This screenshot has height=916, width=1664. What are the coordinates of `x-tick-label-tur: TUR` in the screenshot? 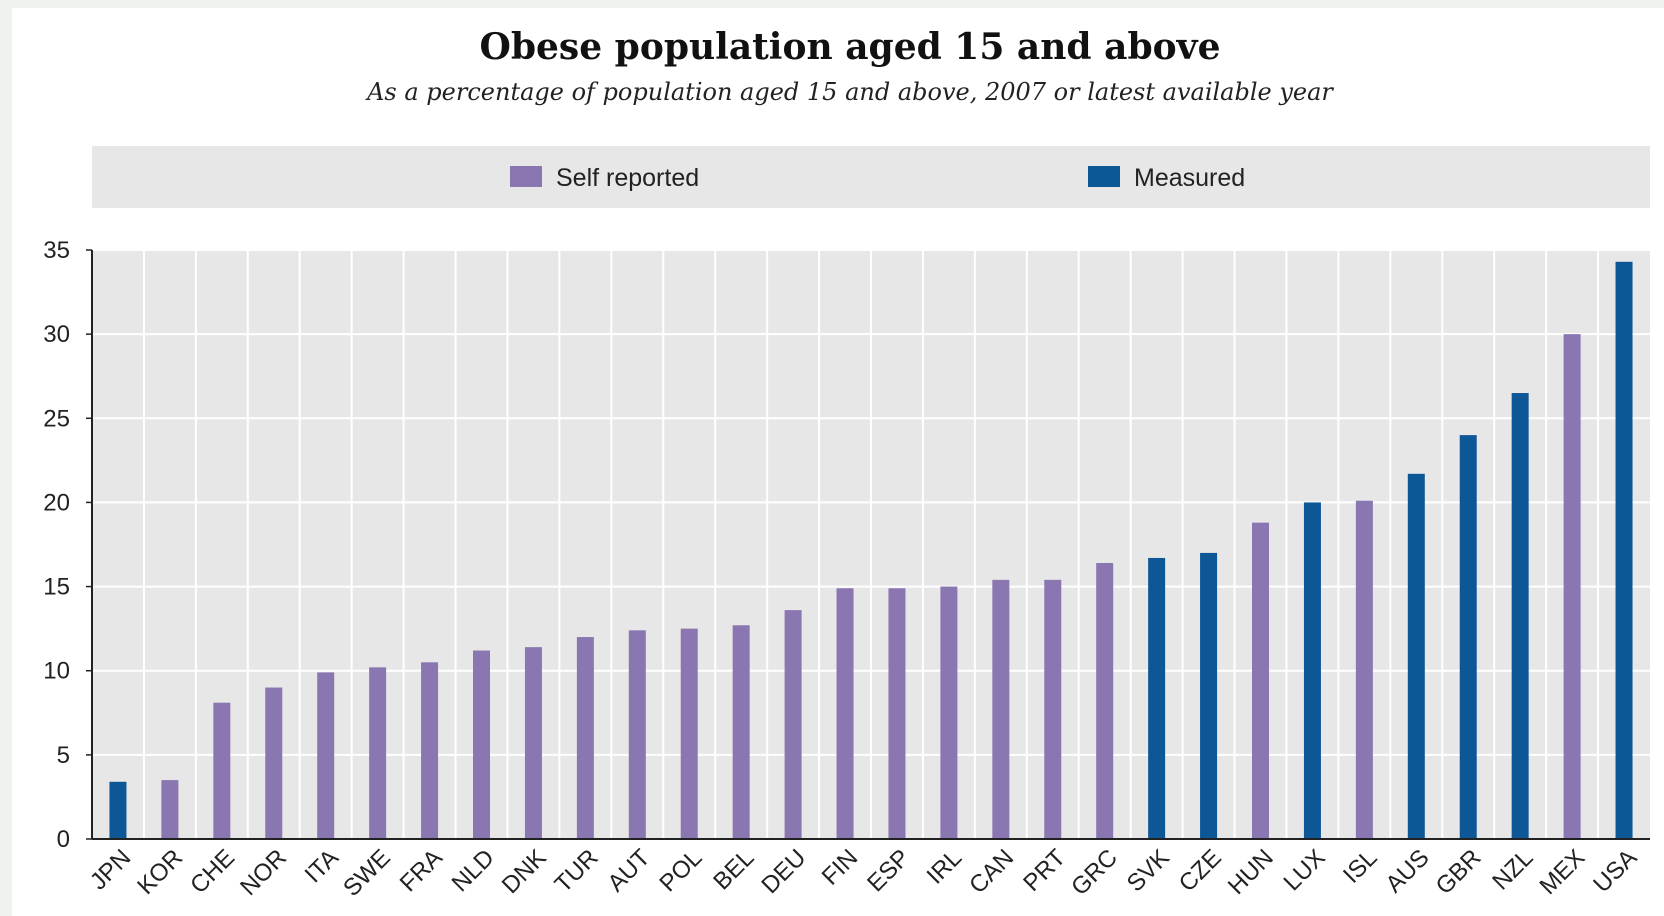 It's located at (577, 871).